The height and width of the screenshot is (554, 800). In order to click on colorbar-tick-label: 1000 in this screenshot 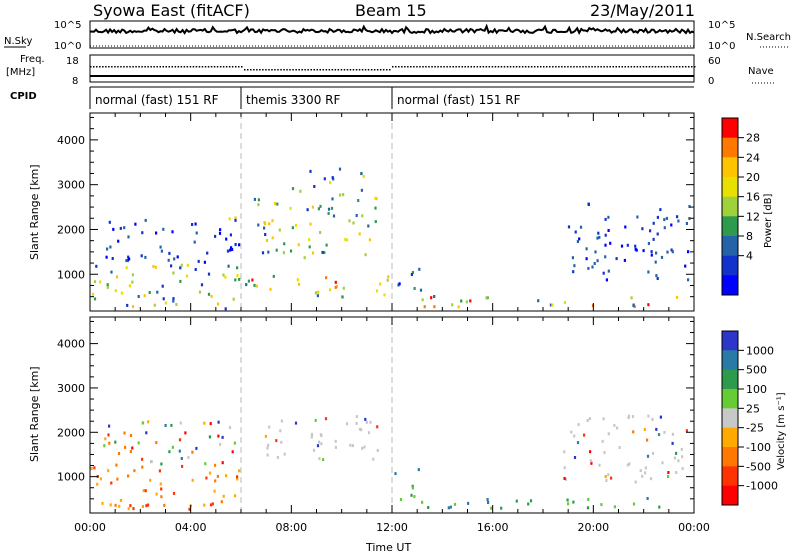, I will do `click(760, 350)`.